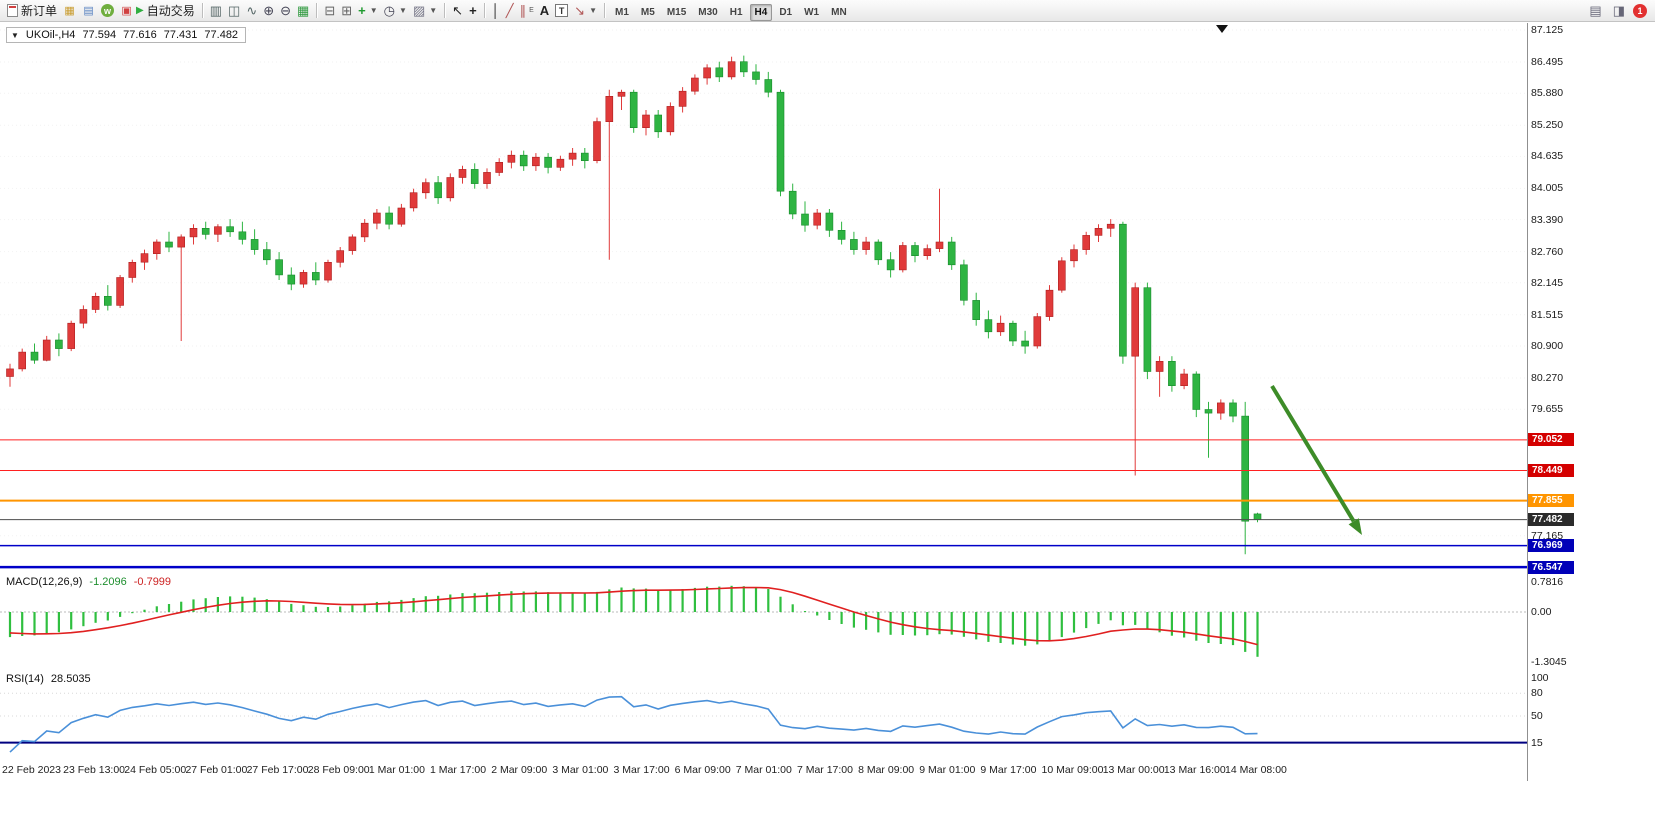  I want to click on rsi-chart, so click(763, 715).